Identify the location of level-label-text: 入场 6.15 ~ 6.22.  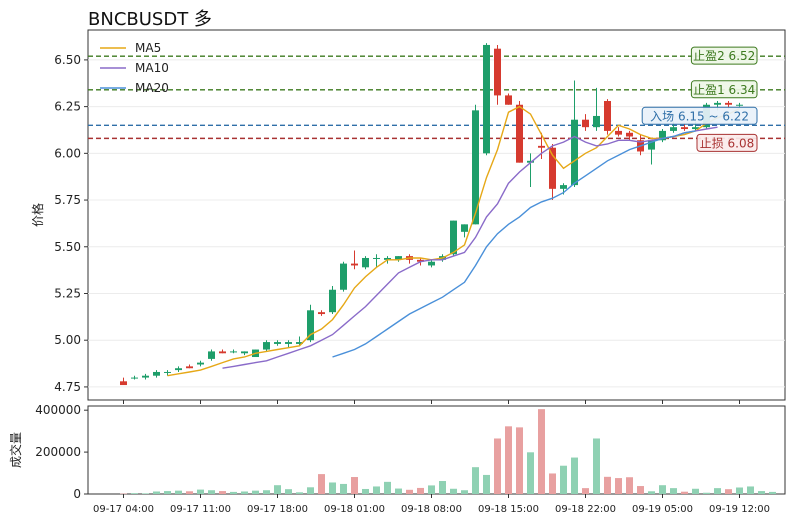
(699, 116).